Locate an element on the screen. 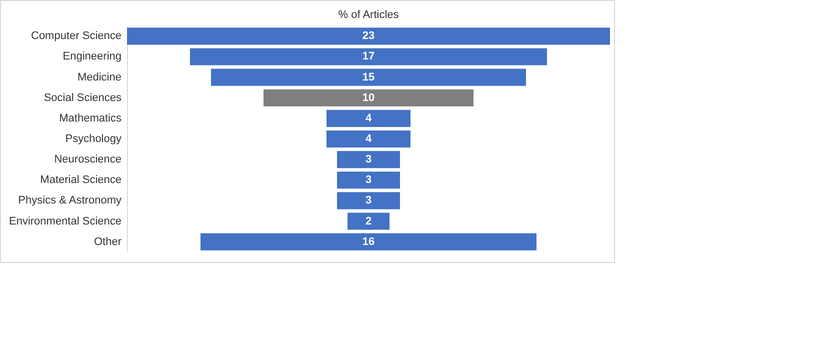  category-label: Social Sciences is located at coordinates (83, 98).